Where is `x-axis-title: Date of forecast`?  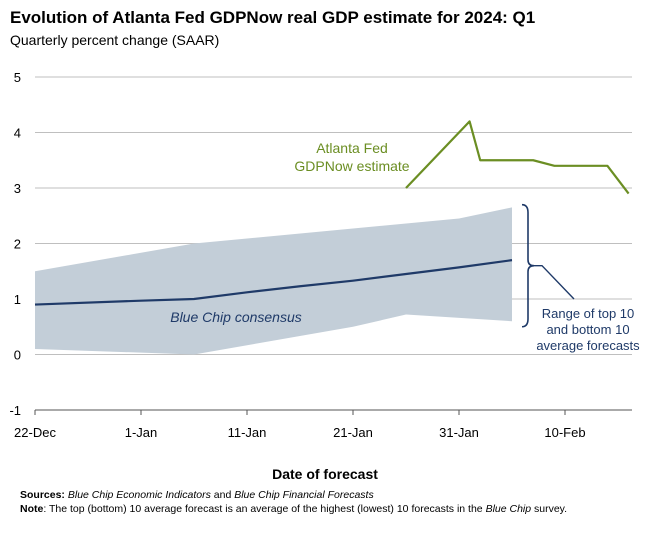 x-axis-title: Date of forecast is located at coordinates (325, 474).